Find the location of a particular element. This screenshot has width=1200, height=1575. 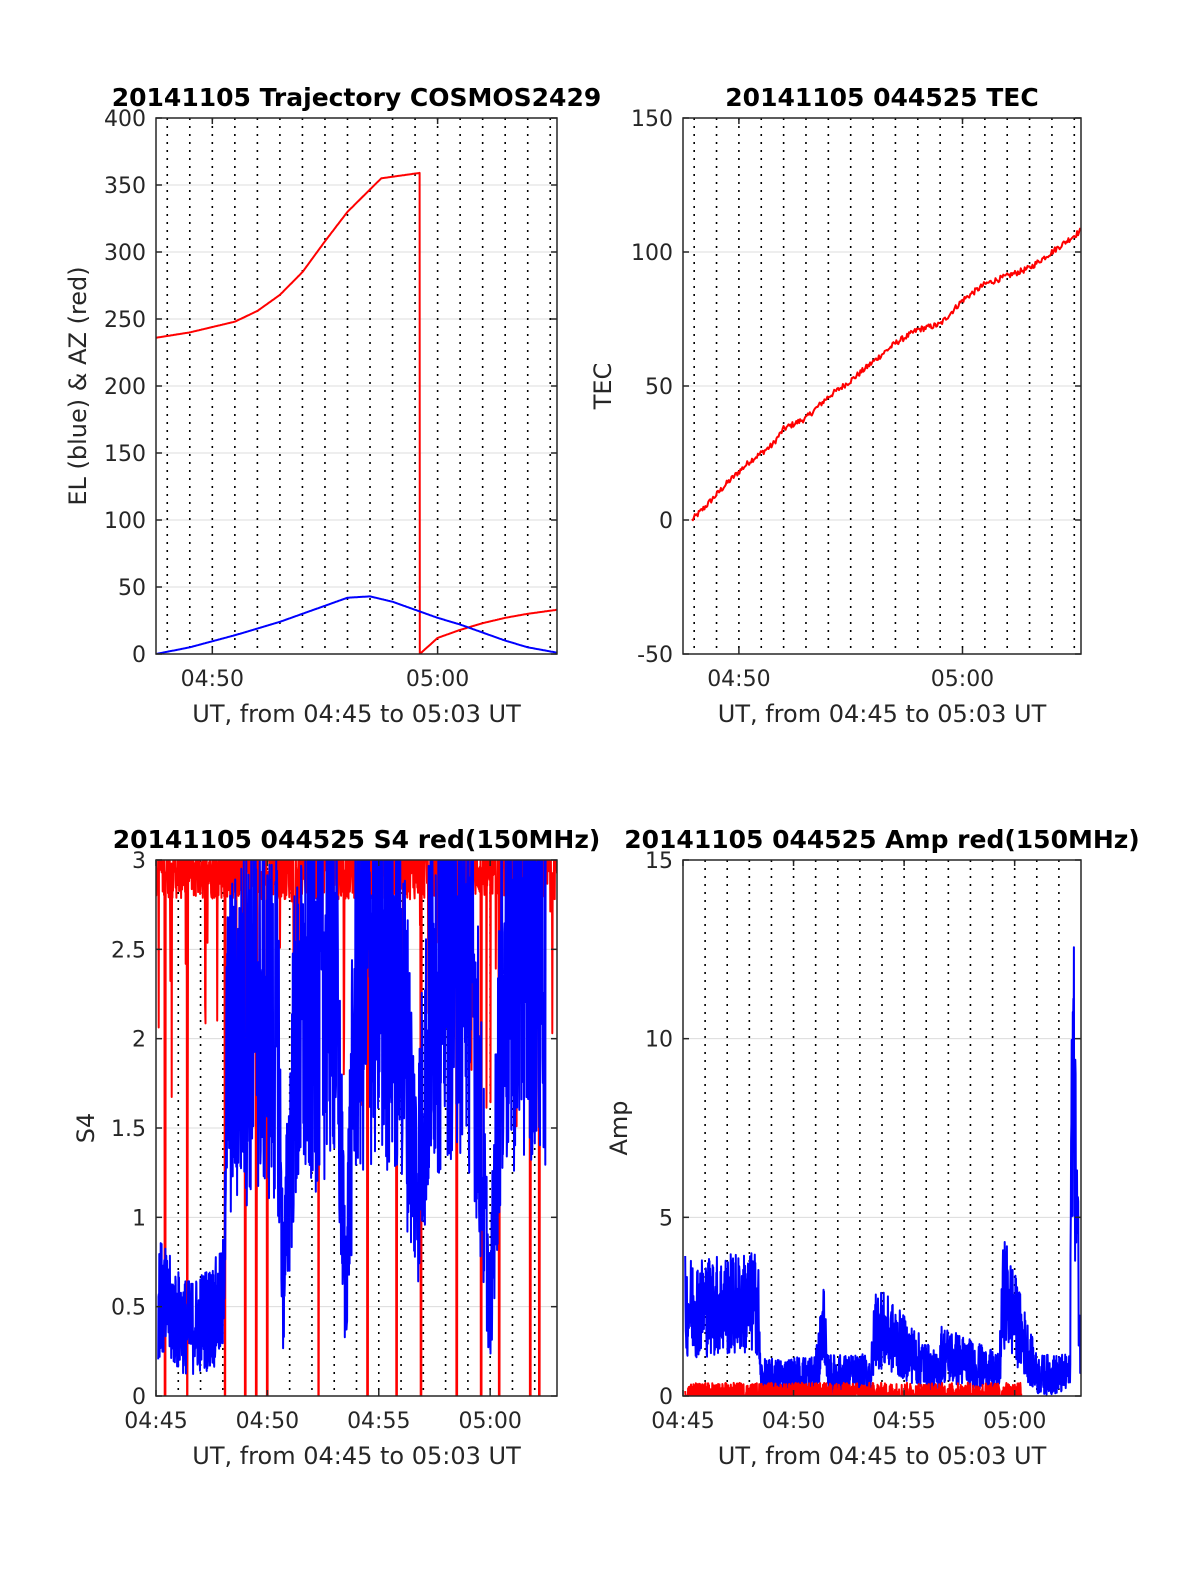

chart-title: 20141105 044525 Amp red(150MHz) is located at coordinates (882, 839).